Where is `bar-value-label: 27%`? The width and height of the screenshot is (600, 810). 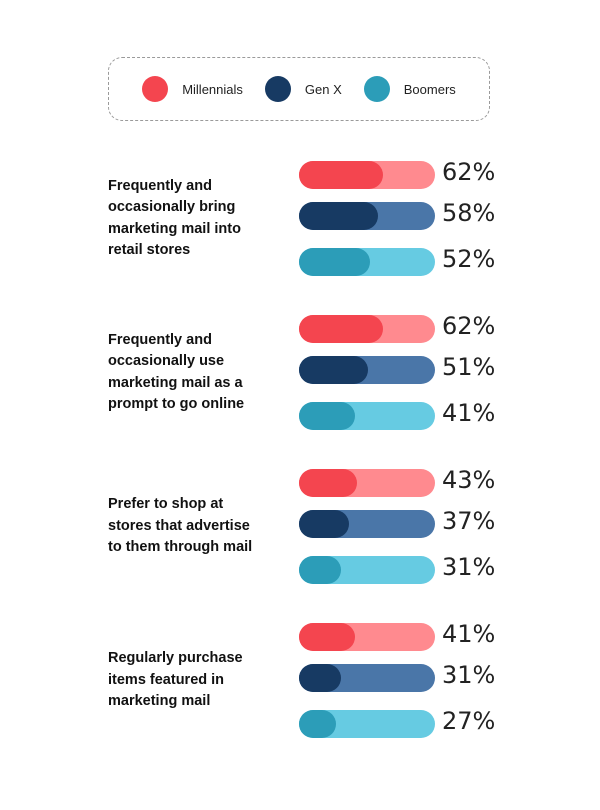
bar-value-label: 27% is located at coordinates (469, 721).